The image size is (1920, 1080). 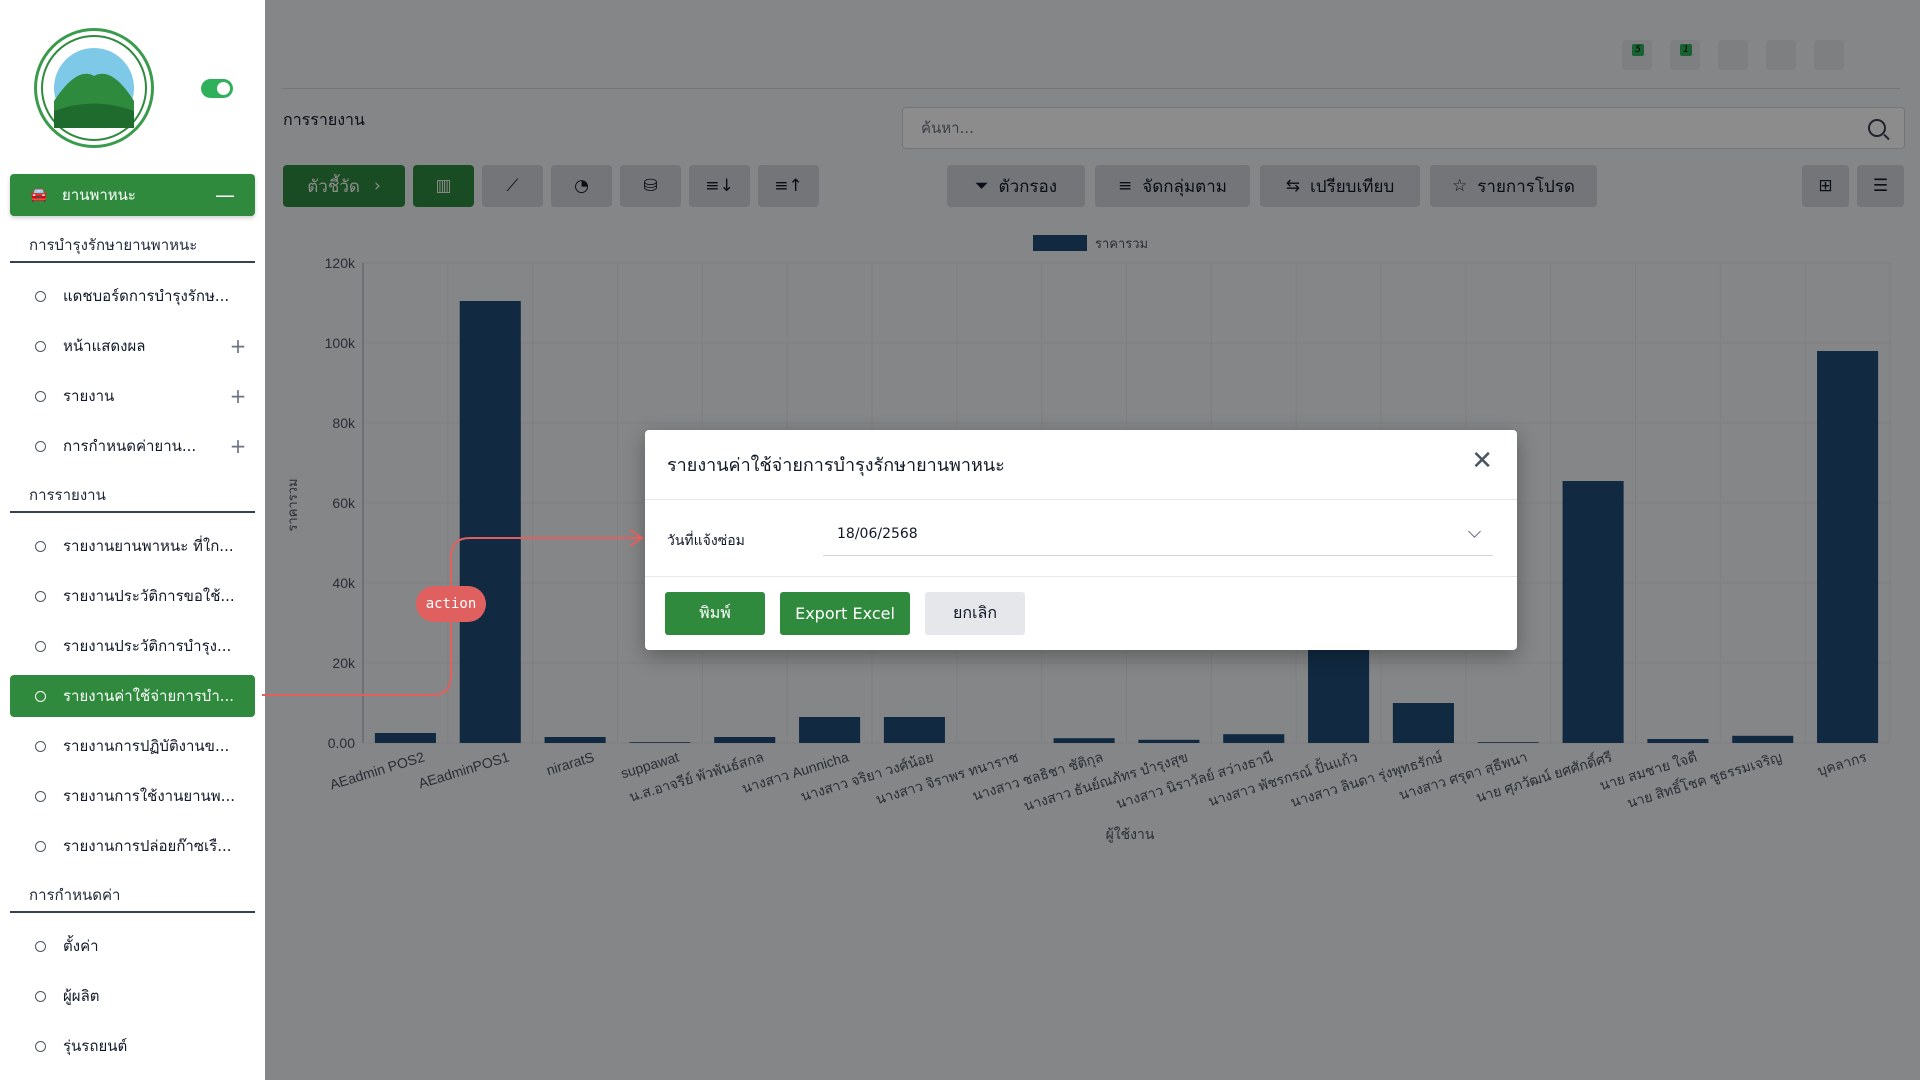 I want to click on sort-desc-icon: ≡↓, so click(x=719, y=186).